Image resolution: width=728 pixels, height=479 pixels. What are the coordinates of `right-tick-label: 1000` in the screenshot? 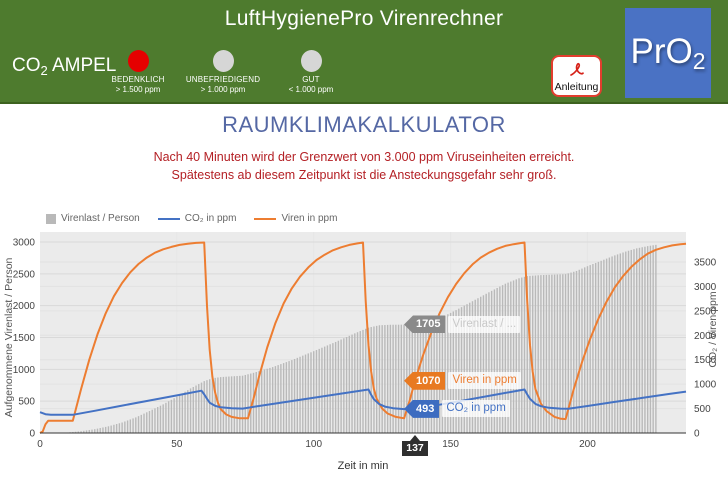 It's located at (705, 385).